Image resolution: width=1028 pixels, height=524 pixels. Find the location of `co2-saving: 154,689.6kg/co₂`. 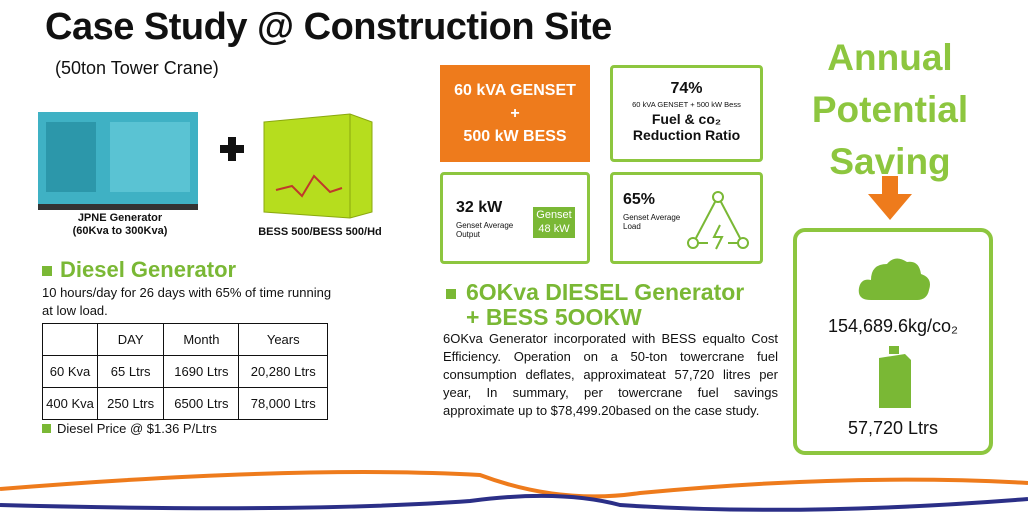

co2-saving: 154,689.6kg/co₂ is located at coordinates (893, 326).